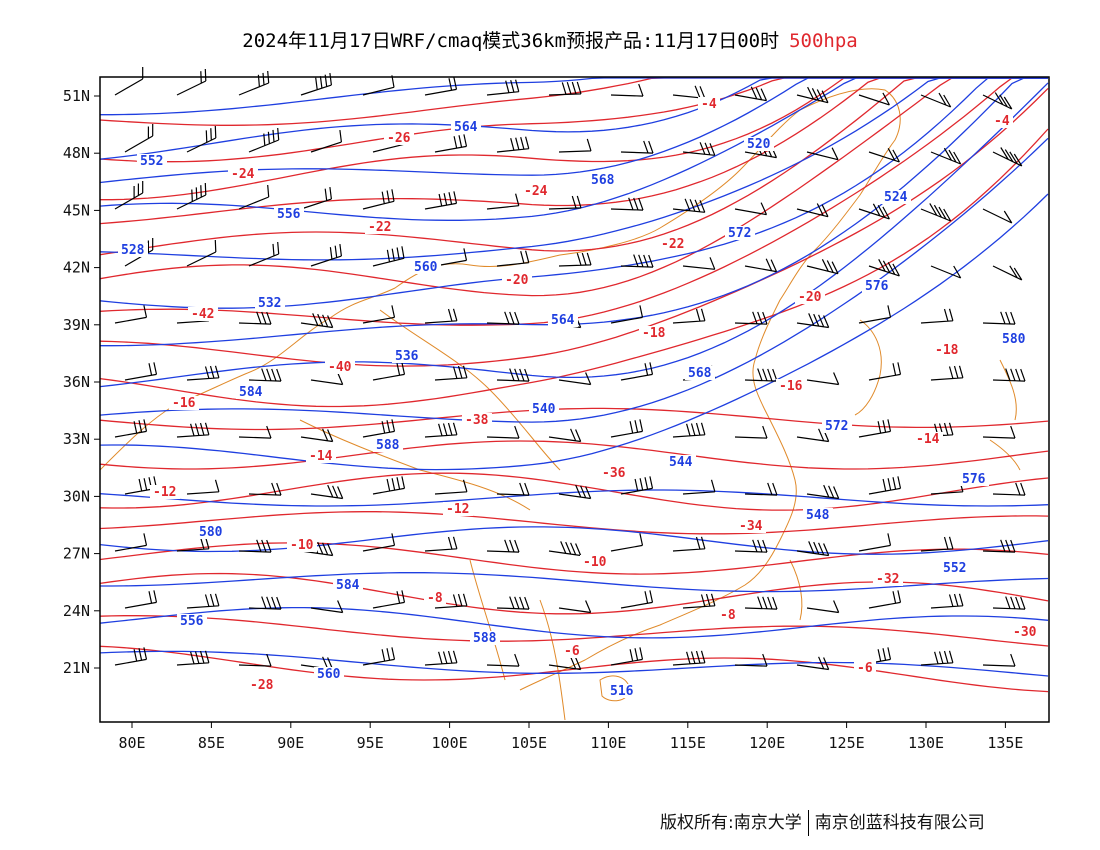 The image size is (1100, 850). What do you see at coordinates (76, 96) in the screenshot?
I see `lat-tick-label: 51N` at bounding box center [76, 96].